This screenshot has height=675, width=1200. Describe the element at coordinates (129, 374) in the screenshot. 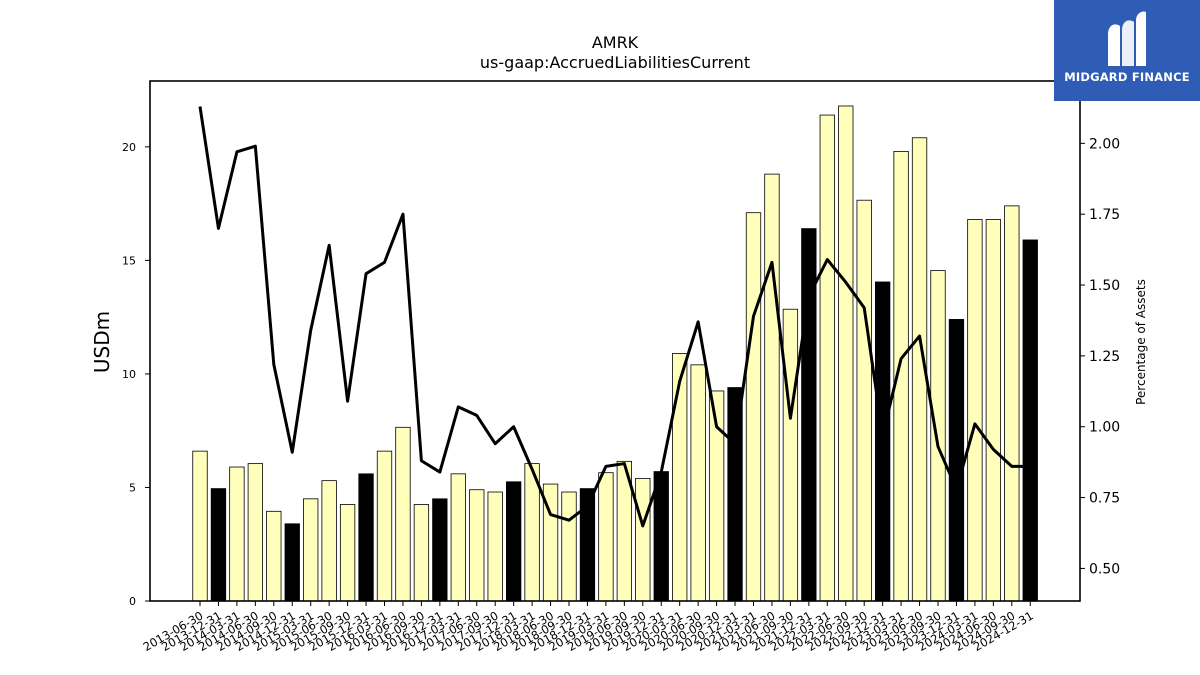

I see `y-tick-label: 10` at that location.